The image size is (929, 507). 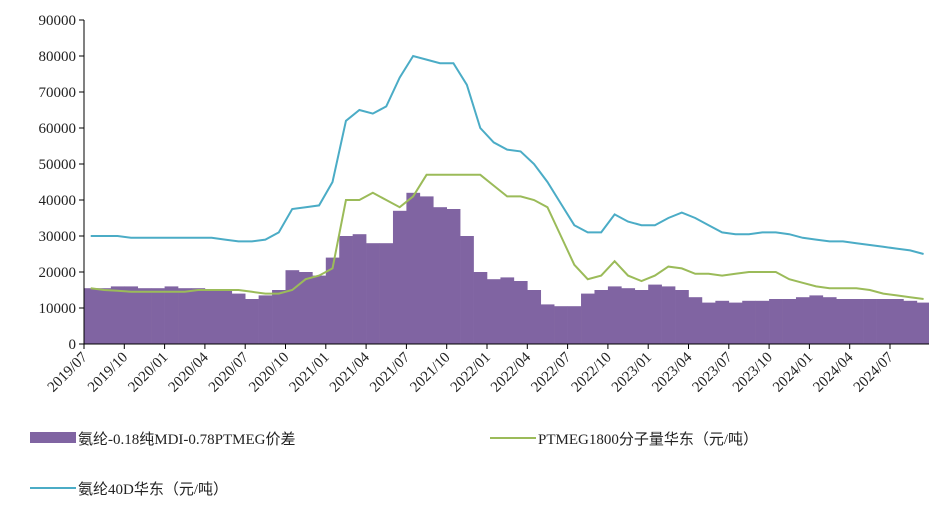 I want to click on y-tick-label: 60000, so click(x=58, y=129).